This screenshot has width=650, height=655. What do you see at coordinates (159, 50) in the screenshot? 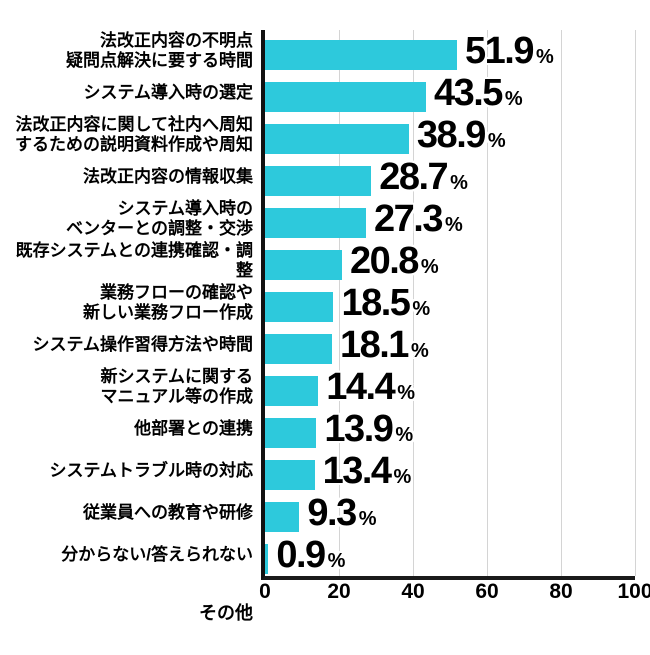
I see `category-label: 法改正内容の不明点 疑問点解決に要する時間` at bounding box center [159, 50].